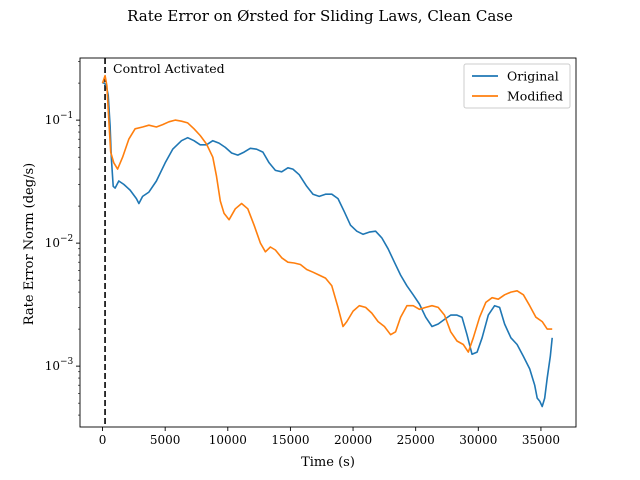  I want to click on y-tick-exponent: −2, so click(66, 239).